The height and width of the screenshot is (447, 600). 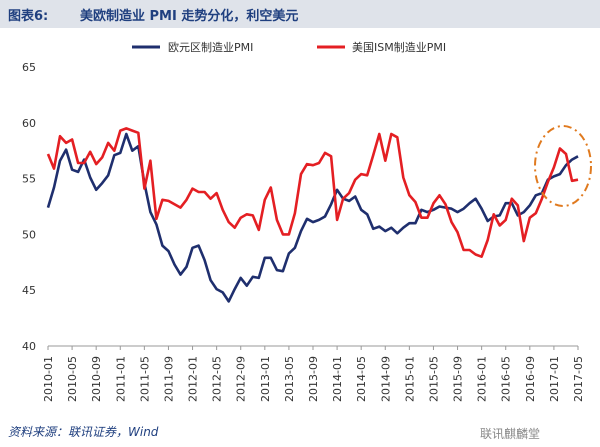 What do you see at coordinates (144, 379) in the screenshot?
I see `x-tick-label: 2011-05` at bounding box center [144, 379].